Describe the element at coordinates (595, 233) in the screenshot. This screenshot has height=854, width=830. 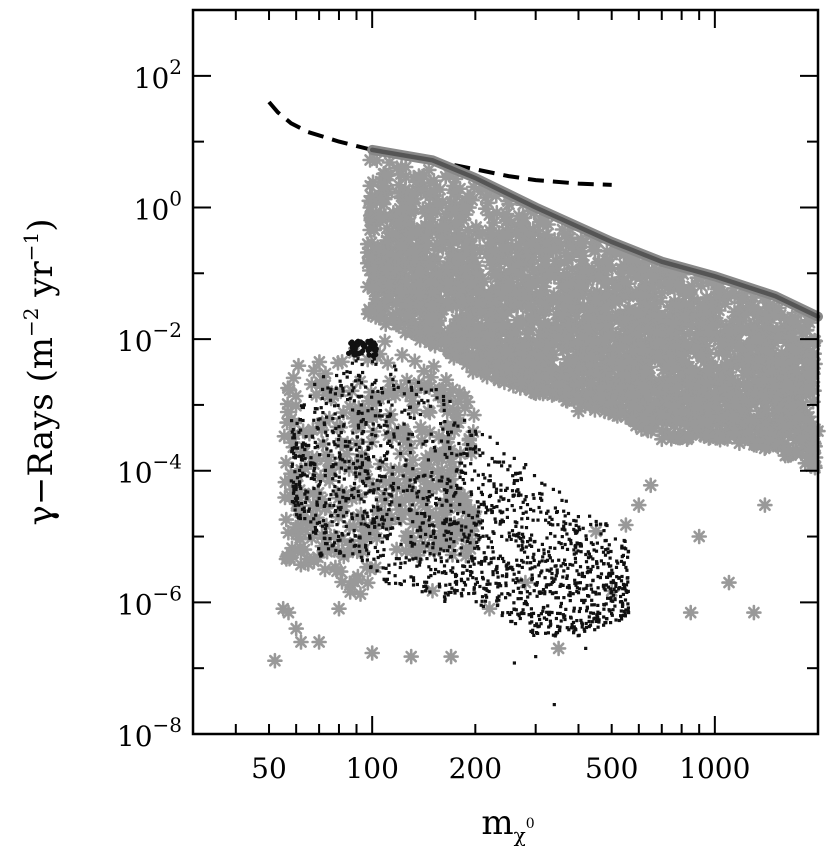
I see `solid-curve` at that location.